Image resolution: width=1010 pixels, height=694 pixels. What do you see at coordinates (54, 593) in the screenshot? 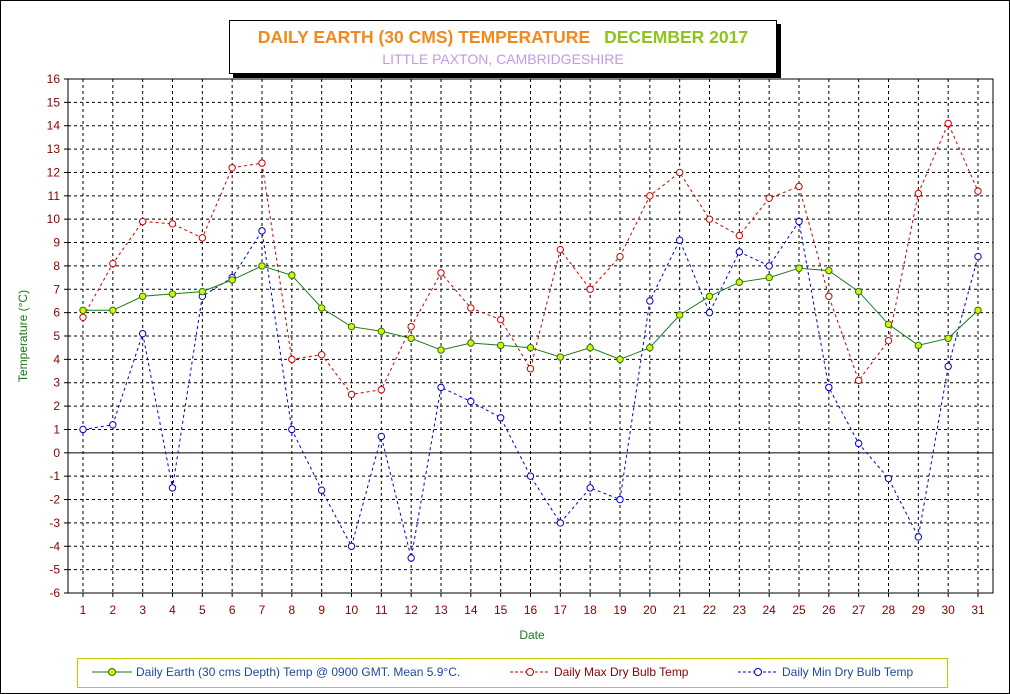
I see `y-tick-label: -6` at bounding box center [54, 593].